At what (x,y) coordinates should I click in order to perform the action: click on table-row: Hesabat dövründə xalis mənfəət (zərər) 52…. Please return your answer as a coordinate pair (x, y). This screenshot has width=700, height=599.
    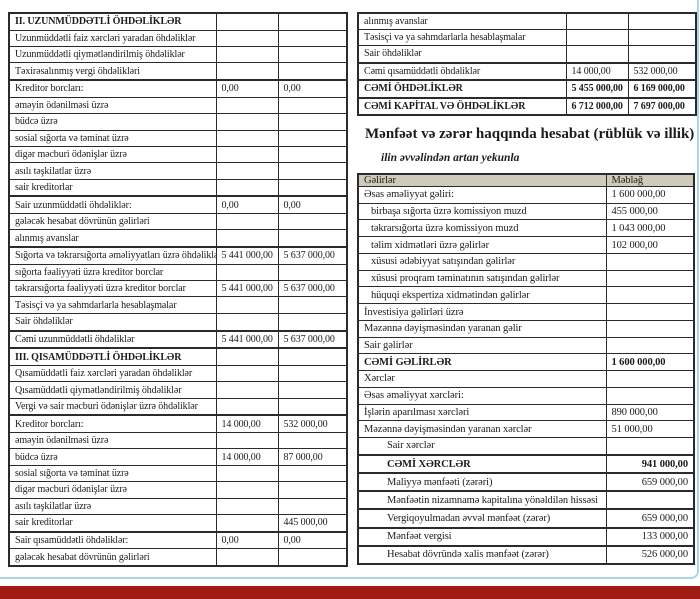
    Looking at the image, I should click on (526, 554).